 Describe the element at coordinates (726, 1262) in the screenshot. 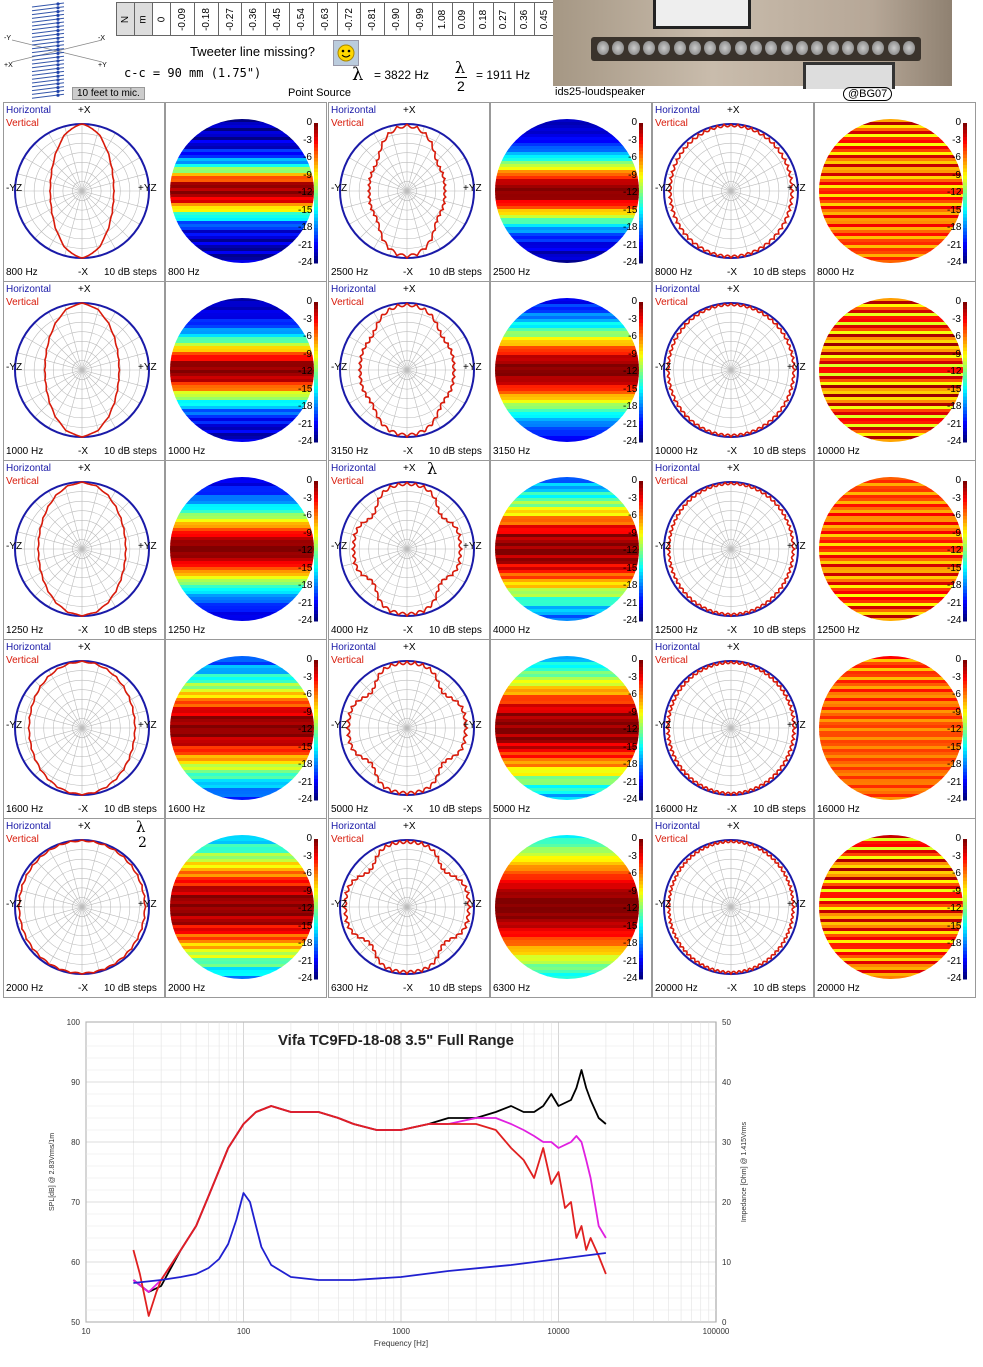

I see `y-tick-label-right: 10` at that location.